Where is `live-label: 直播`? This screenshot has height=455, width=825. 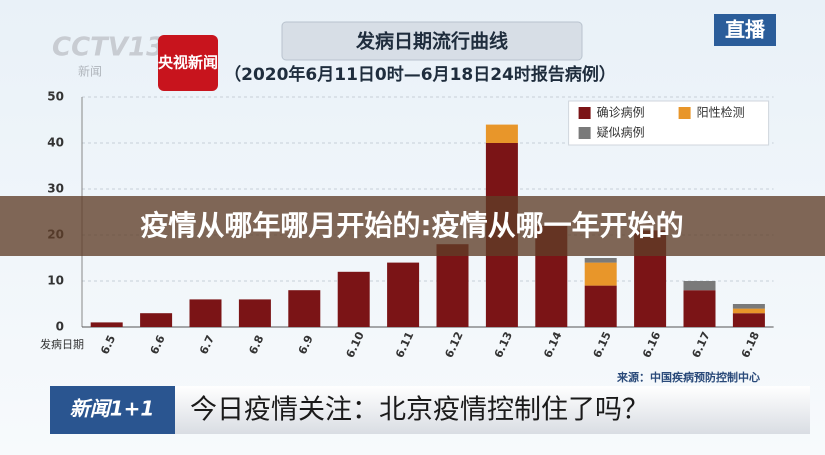 live-label: 直播 is located at coordinates (745, 30).